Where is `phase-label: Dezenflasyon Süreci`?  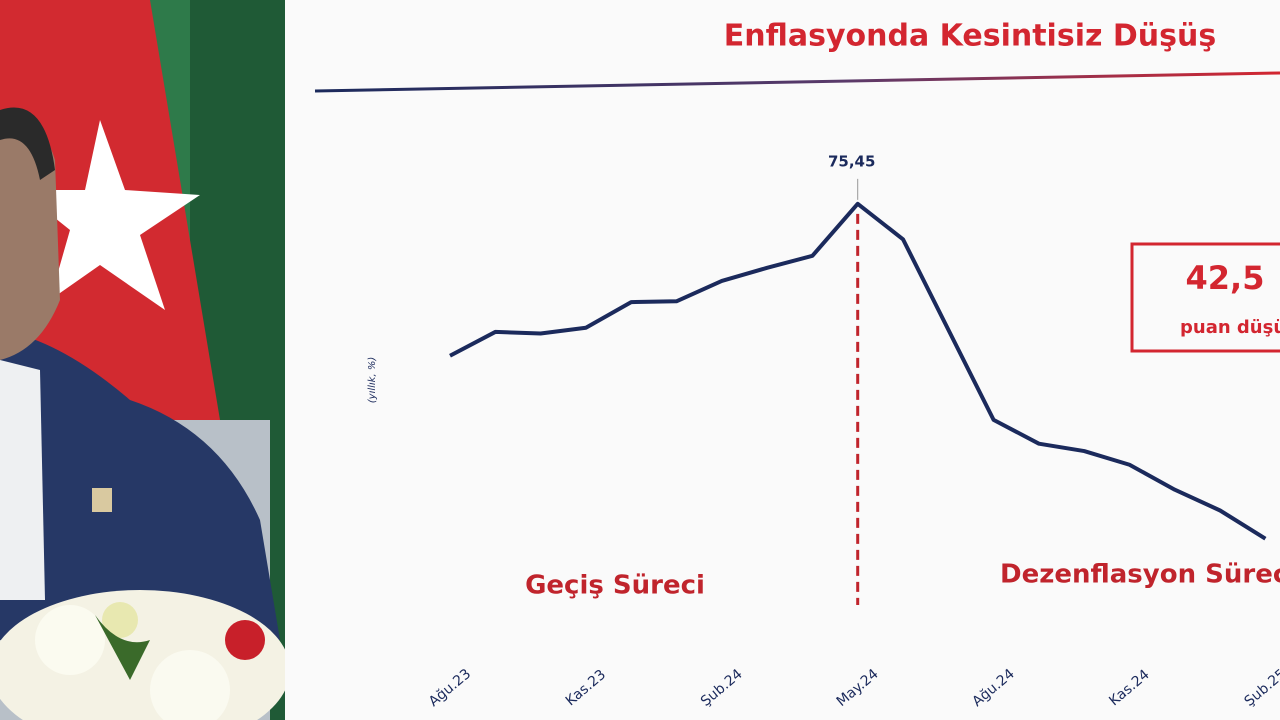 phase-label: Dezenflasyon Süreci is located at coordinates (1140, 575).